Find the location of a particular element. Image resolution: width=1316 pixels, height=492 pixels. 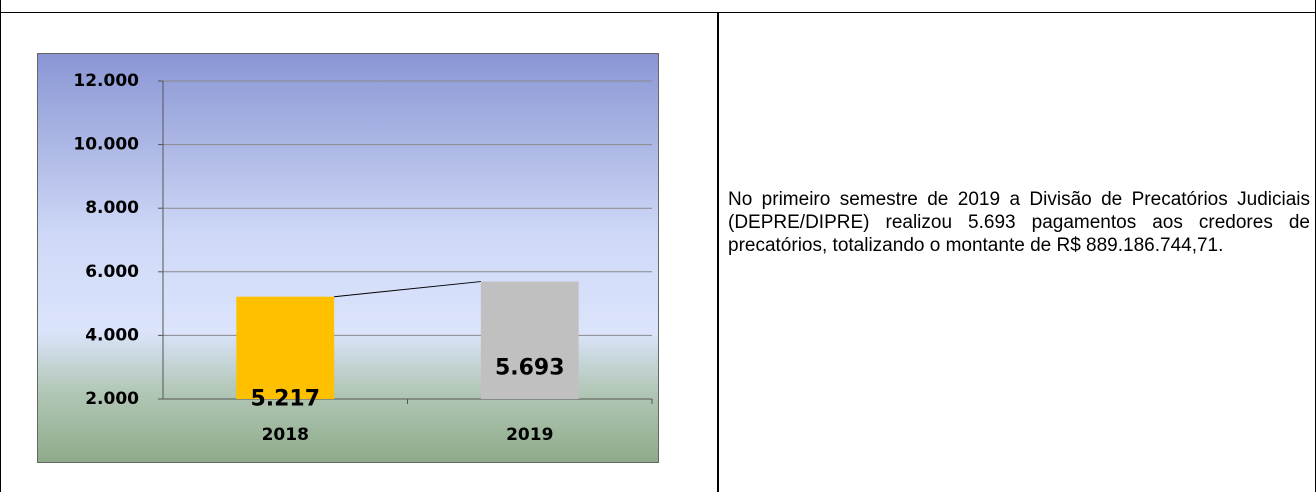

x-tick-label: 2018 is located at coordinates (285, 435).